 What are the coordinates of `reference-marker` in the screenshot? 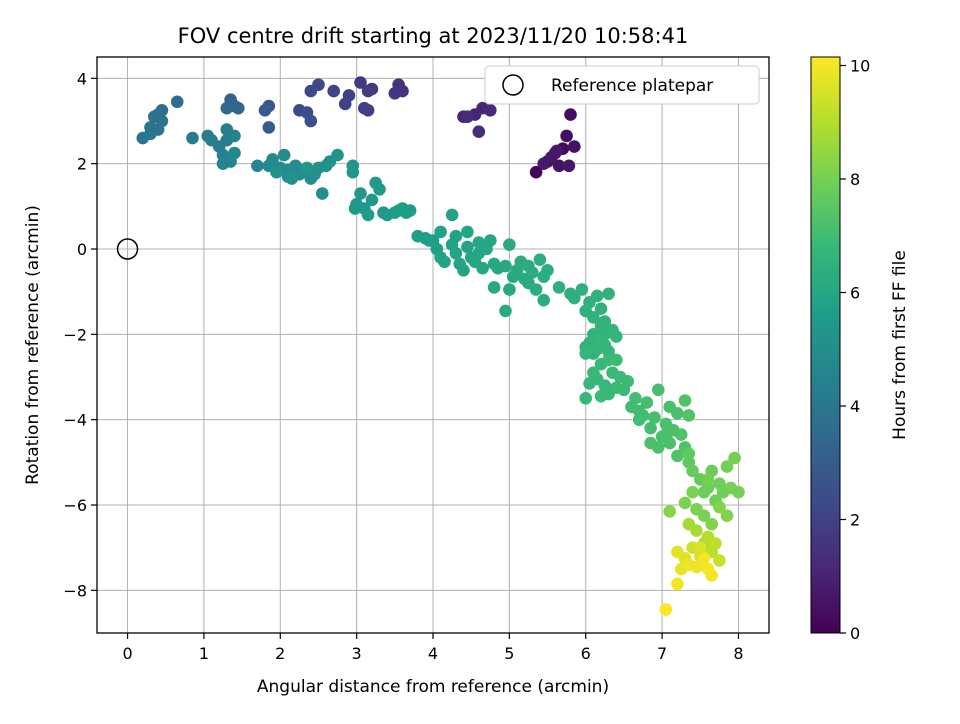 It's located at (127, 249).